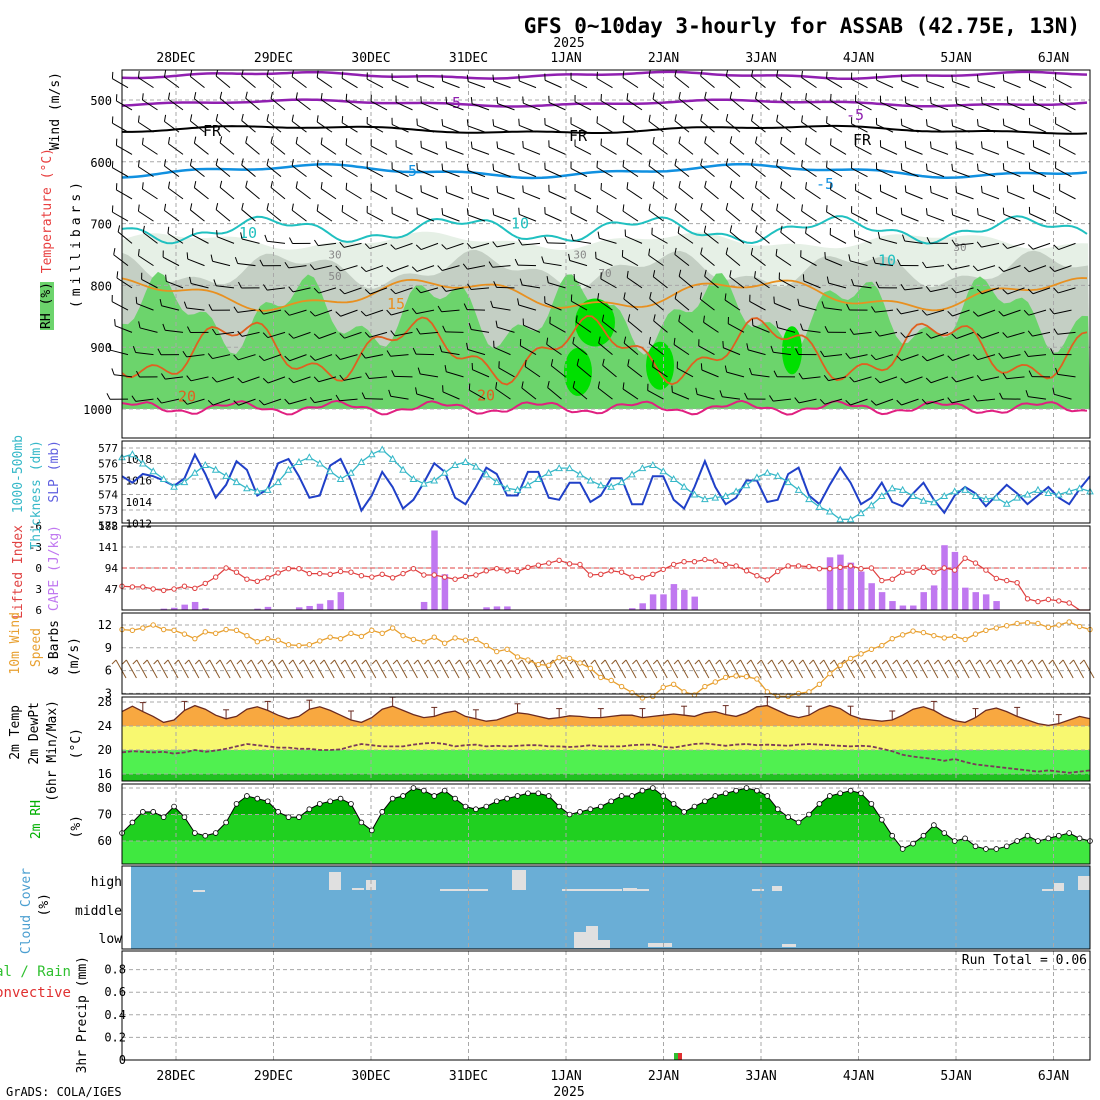 The width and height of the screenshot is (1100, 1100). I want to click on top-date-label: 1JAN, so click(565, 58).